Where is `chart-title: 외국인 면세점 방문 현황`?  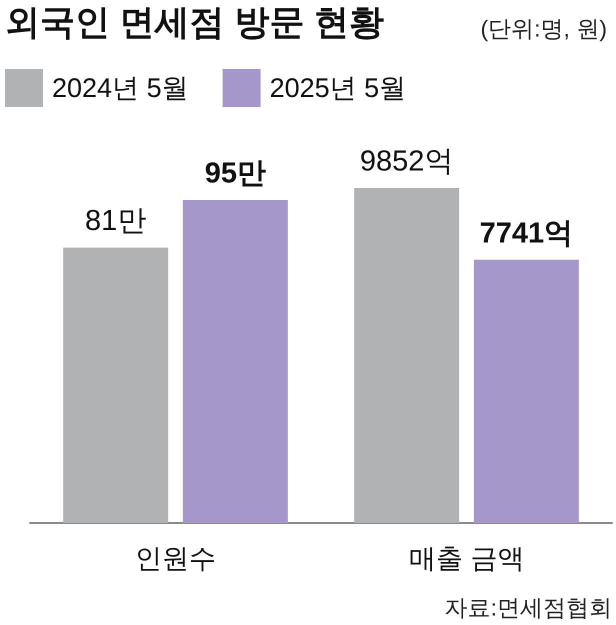 chart-title: 외국인 면세점 방문 현황 is located at coordinates (194, 22).